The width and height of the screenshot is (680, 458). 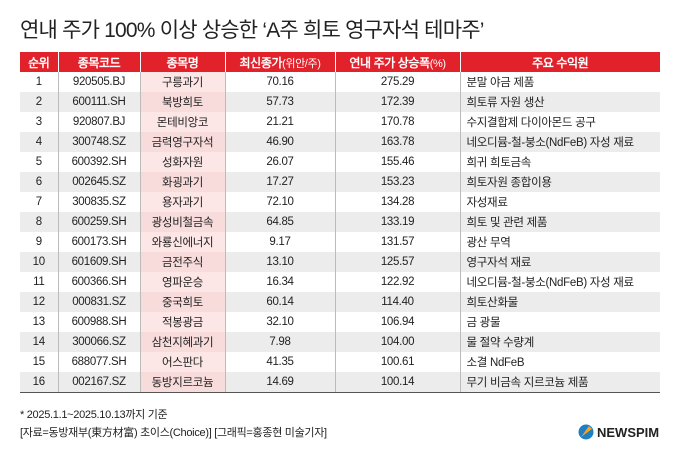 I want to click on header-rank: 순위, so click(x=39, y=62).